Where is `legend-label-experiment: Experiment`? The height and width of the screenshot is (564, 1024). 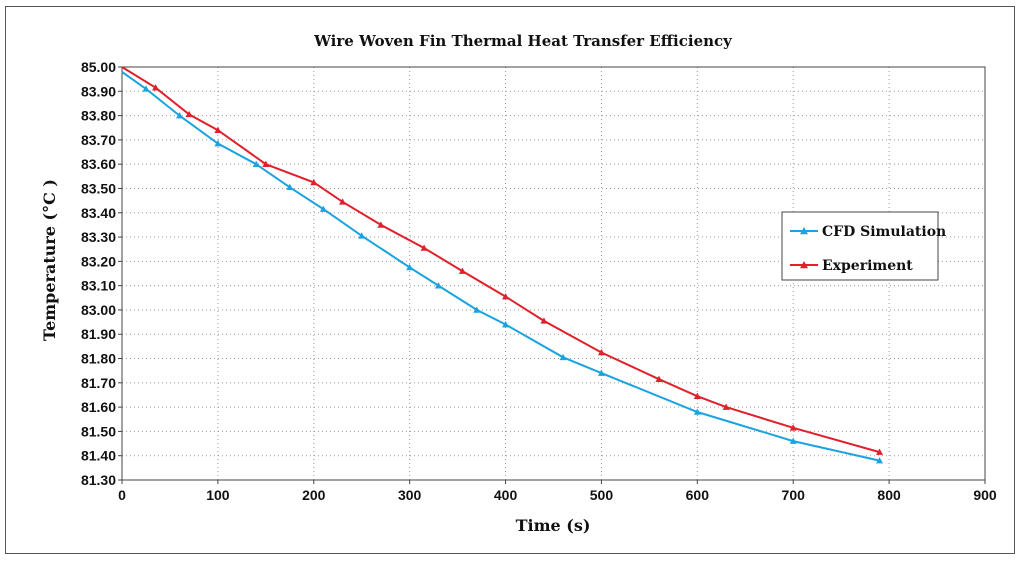
legend-label-experiment: Experiment is located at coordinates (867, 266).